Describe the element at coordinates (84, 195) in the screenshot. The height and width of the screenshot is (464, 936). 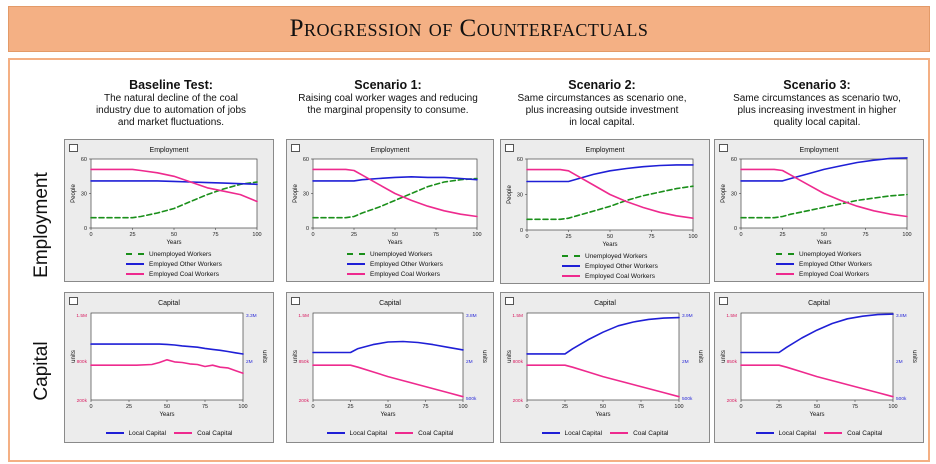
I see `y-tick-label: 30` at that location.